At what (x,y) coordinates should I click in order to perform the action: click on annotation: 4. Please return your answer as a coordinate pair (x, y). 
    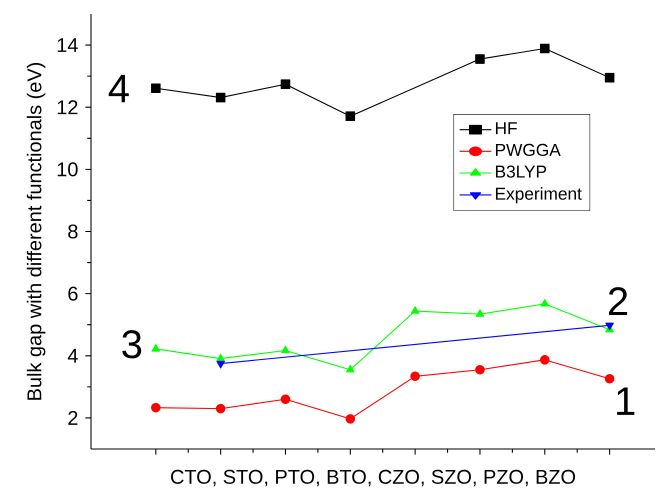
    Looking at the image, I should click on (118, 88).